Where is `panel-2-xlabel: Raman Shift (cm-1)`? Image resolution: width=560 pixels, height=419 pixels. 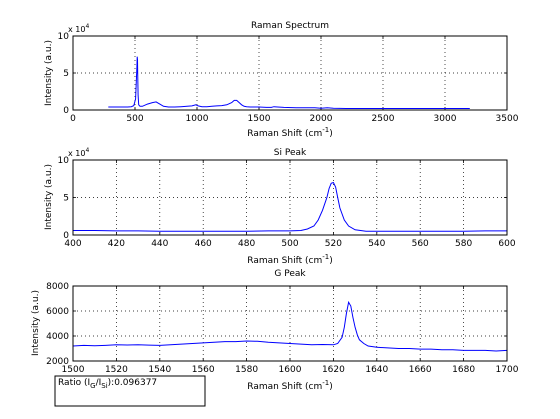 panel-2-xlabel: Raman Shift (cm-1) is located at coordinates (289, 259).